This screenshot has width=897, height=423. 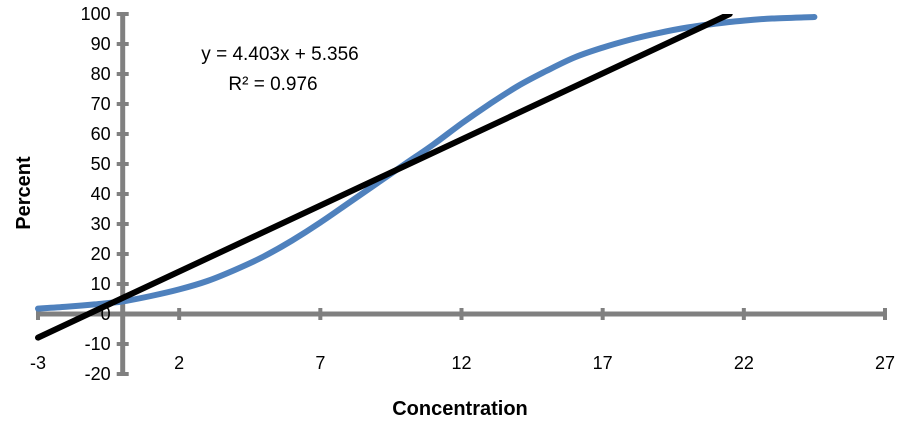 I want to click on y-tick-label: -20, so click(x=98, y=374).